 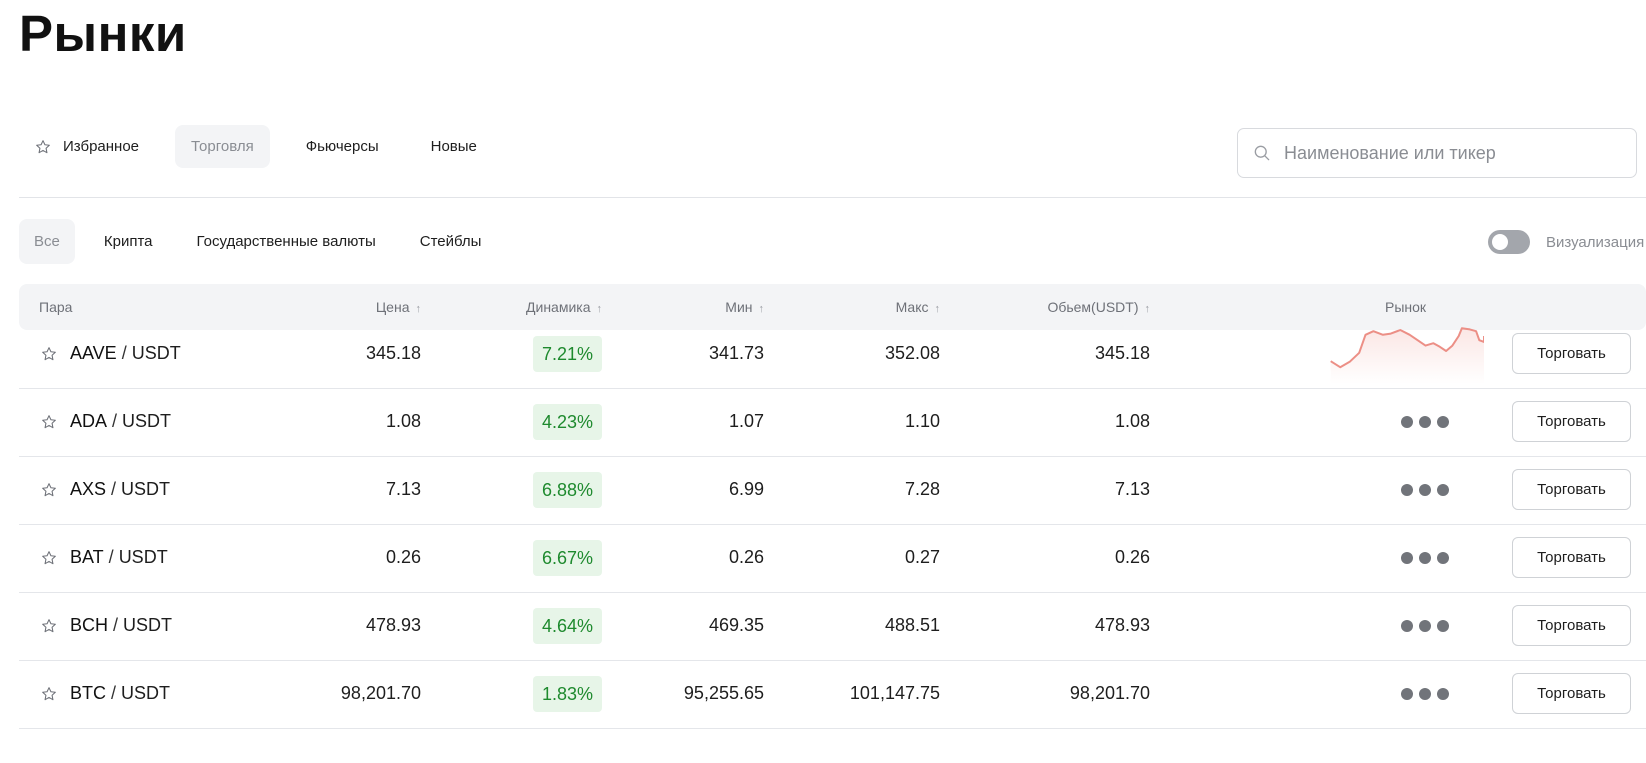 What do you see at coordinates (723, 693) in the screenshot?
I see `min-cell: 95,255.65` at bounding box center [723, 693].